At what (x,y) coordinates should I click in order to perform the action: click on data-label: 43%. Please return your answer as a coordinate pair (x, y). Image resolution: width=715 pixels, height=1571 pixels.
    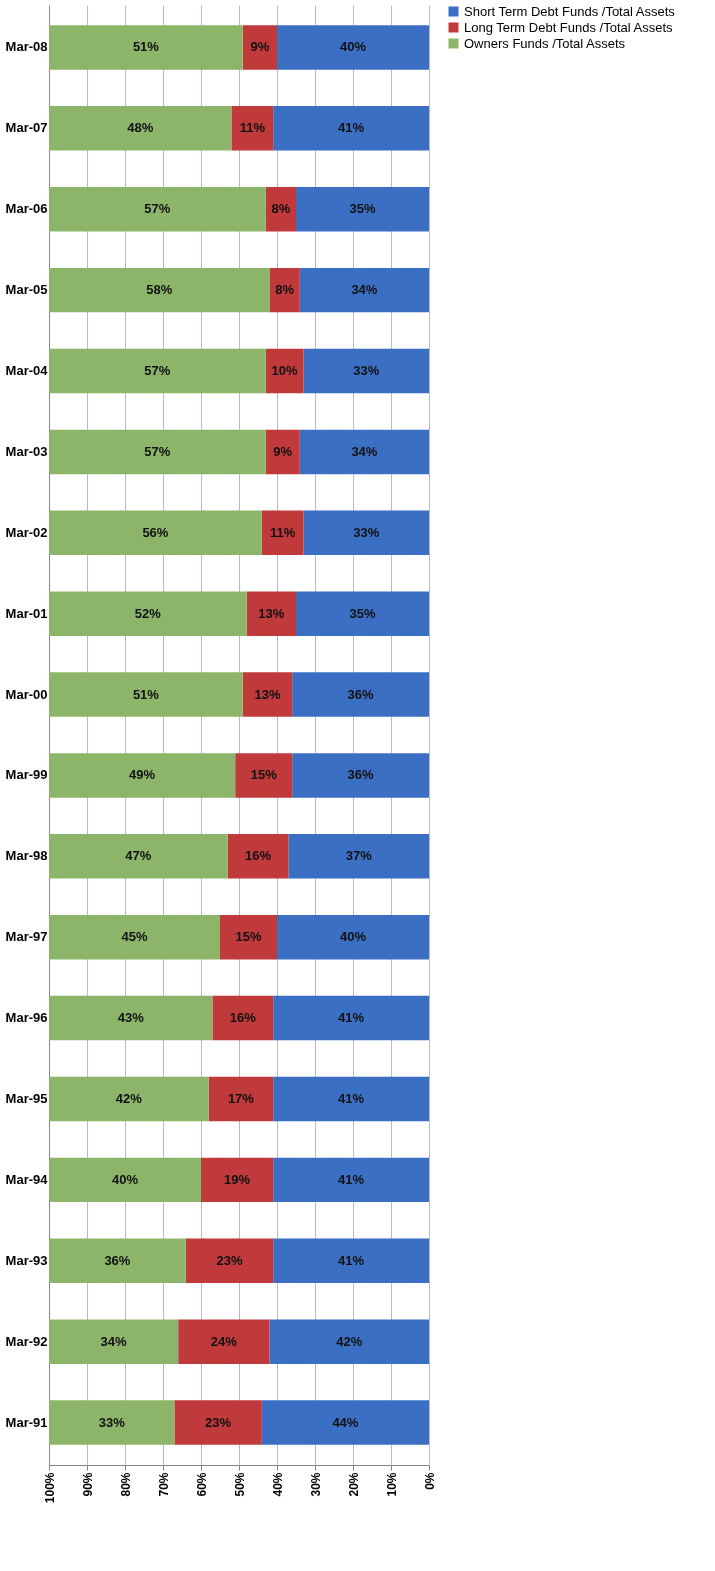
    Looking at the image, I should click on (131, 1018).